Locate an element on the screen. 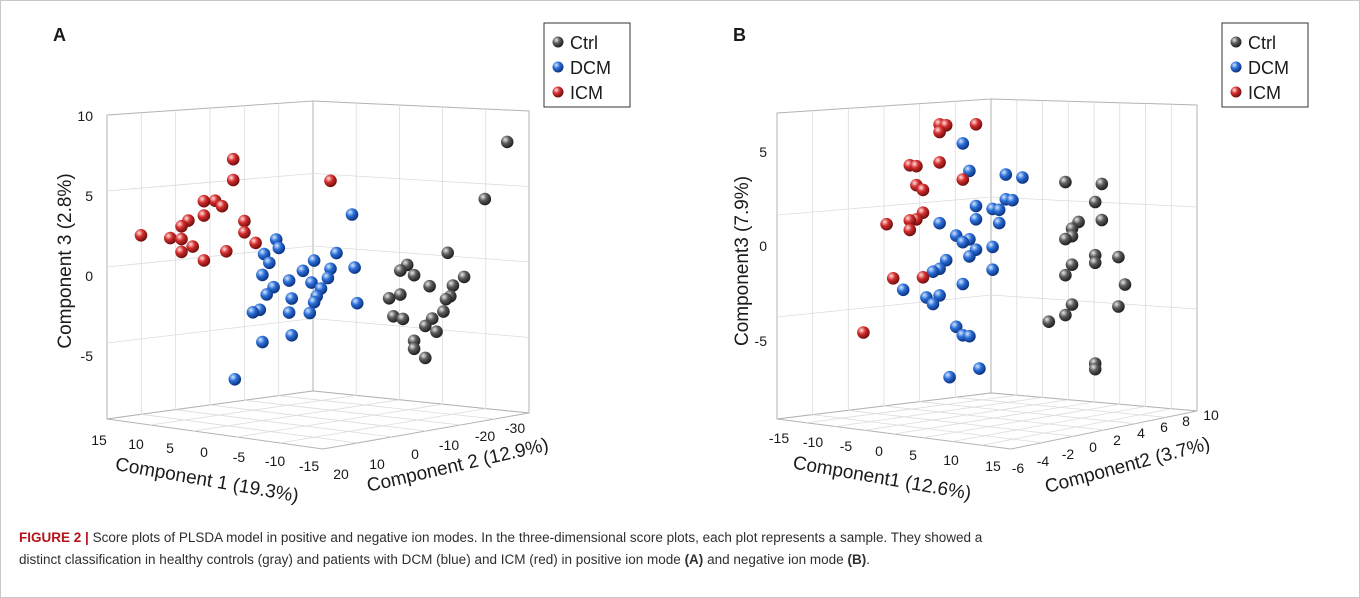 This screenshot has height=598, width=1360. x-tick: 0 is located at coordinates (879, 451).